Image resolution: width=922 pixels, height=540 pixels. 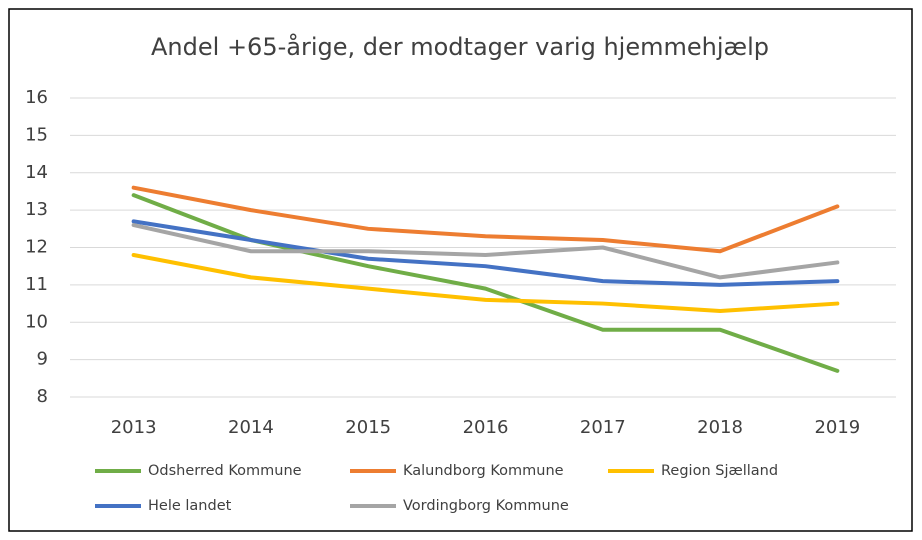 I want to click on x-tick-label: 2018, so click(x=720, y=427).